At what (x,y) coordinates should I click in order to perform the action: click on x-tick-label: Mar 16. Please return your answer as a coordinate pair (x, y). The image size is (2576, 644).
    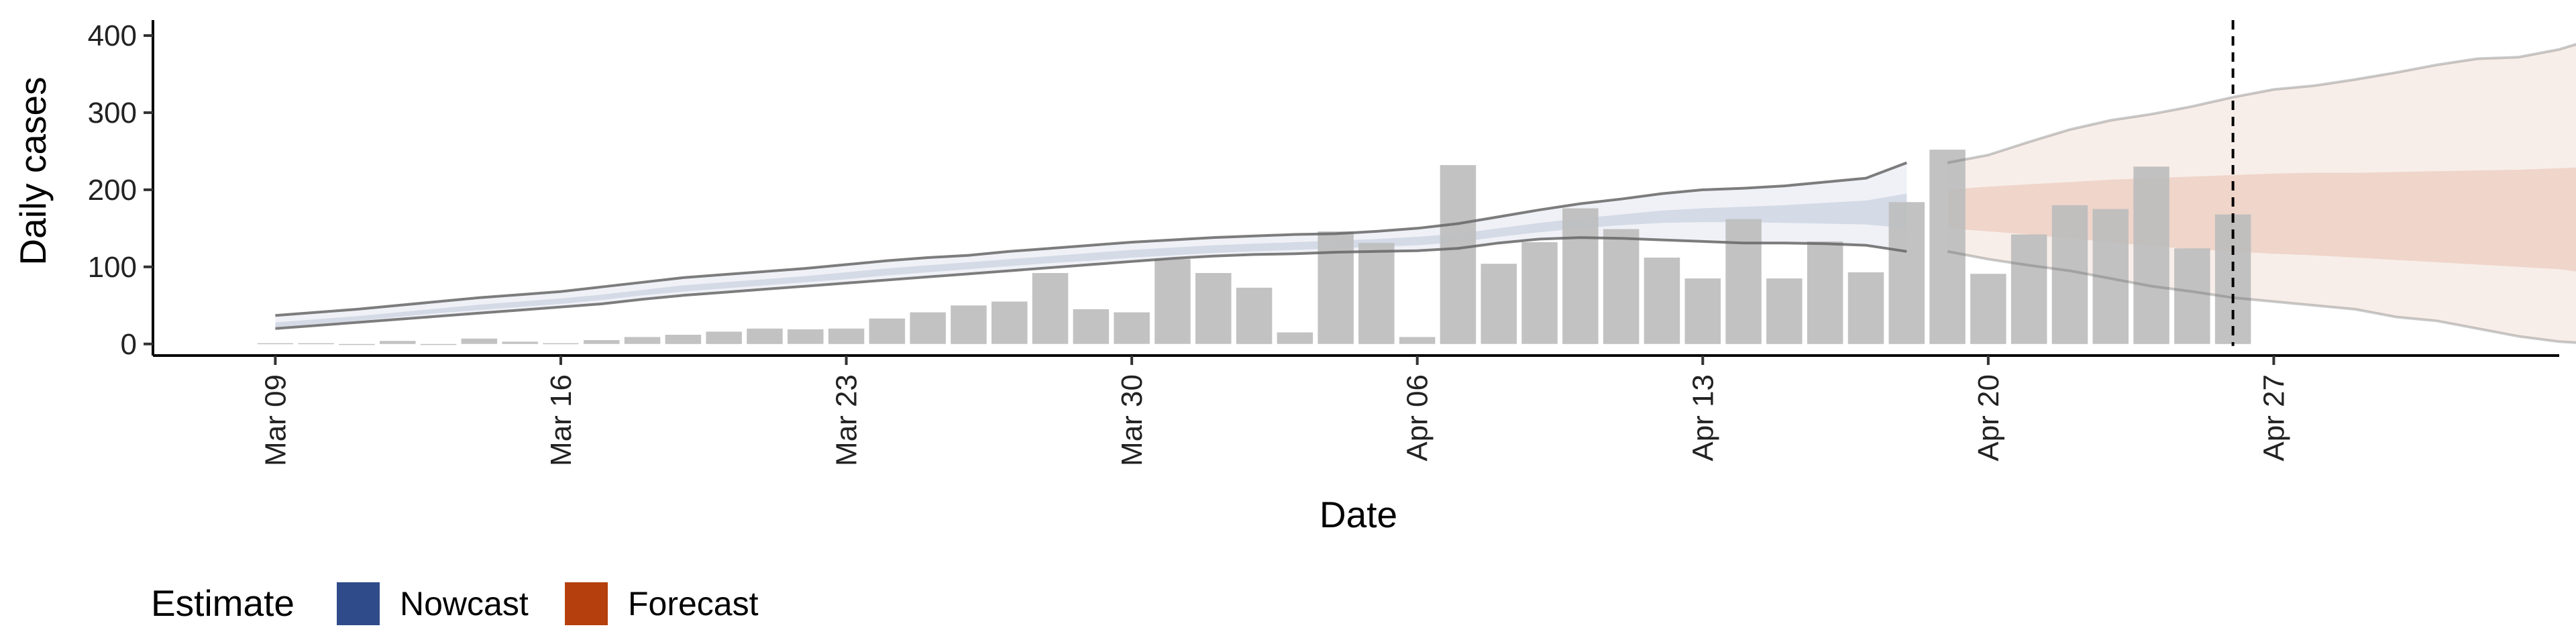
    Looking at the image, I should click on (561, 420).